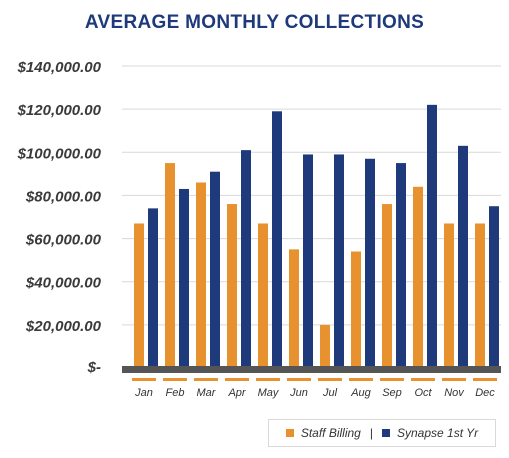 This screenshot has width=509, height=458. What do you see at coordinates (423, 393) in the screenshot?
I see `x-tick-label-oct: Oct` at bounding box center [423, 393].